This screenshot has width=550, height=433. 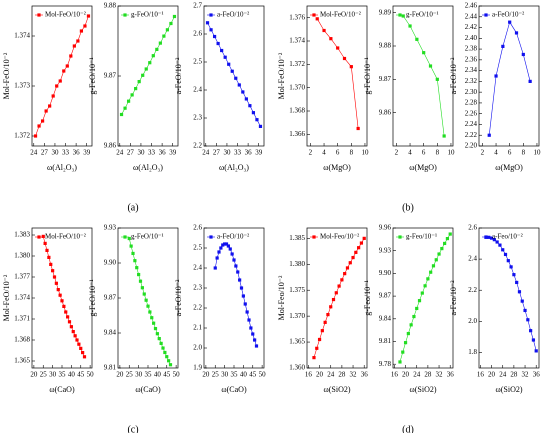 I want to click on y-tick-label: 1.380, so click(x=297, y=264).